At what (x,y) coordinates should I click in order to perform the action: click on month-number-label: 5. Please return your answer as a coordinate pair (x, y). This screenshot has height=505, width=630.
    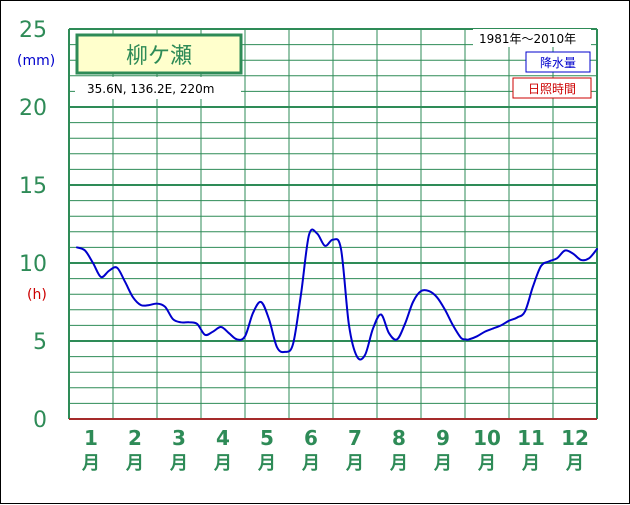
    Looking at the image, I should click on (267, 438).